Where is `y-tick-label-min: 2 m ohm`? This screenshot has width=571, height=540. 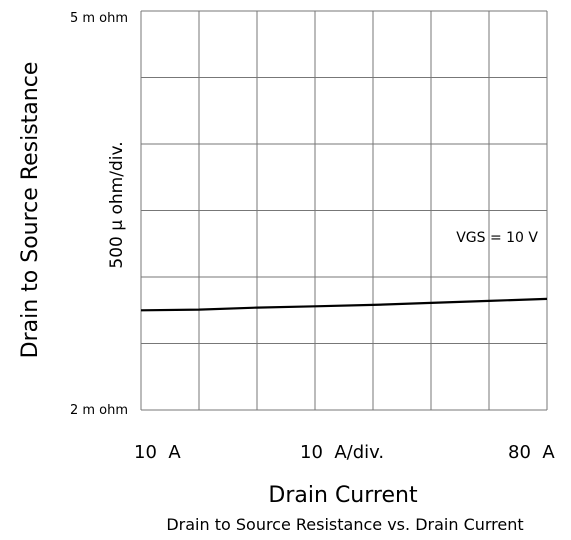
y-tick-label-min: 2 m ohm is located at coordinates (99, 410).